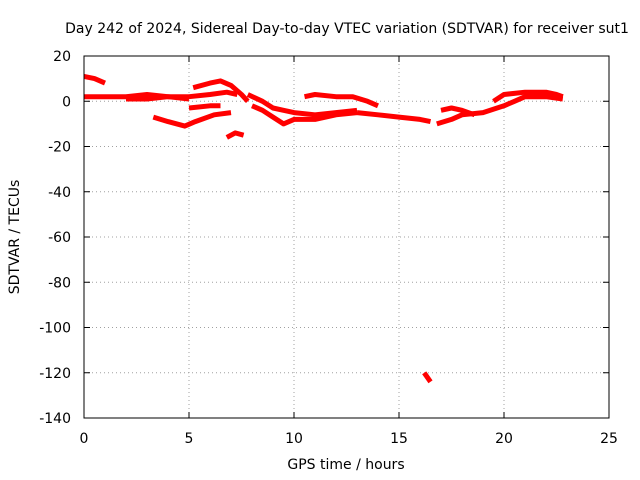 This screenshot has height=480, width=640. What do you see at coordinates (504, 439) in the screenshot?
I see `x-tick-label: 20` at bounding box center [504, 439].